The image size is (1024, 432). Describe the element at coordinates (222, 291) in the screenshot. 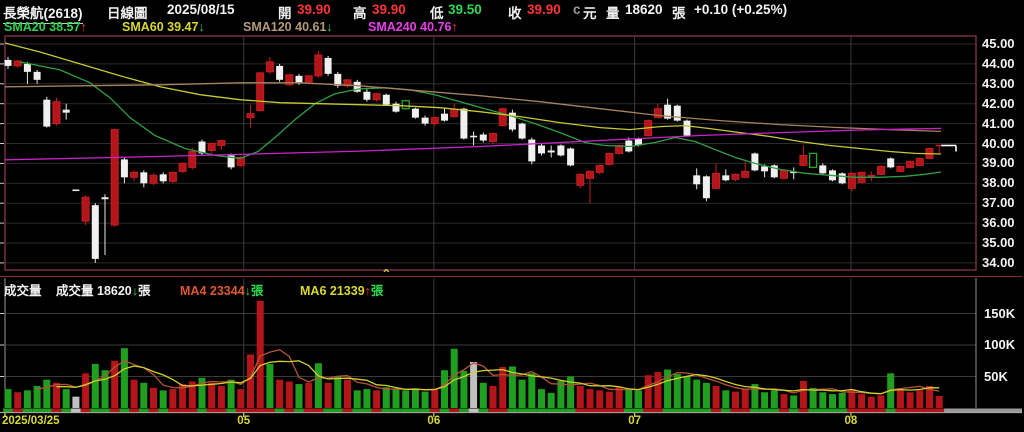

I see `vol-ma4-indicator: MA4 23344↓張` at that location.